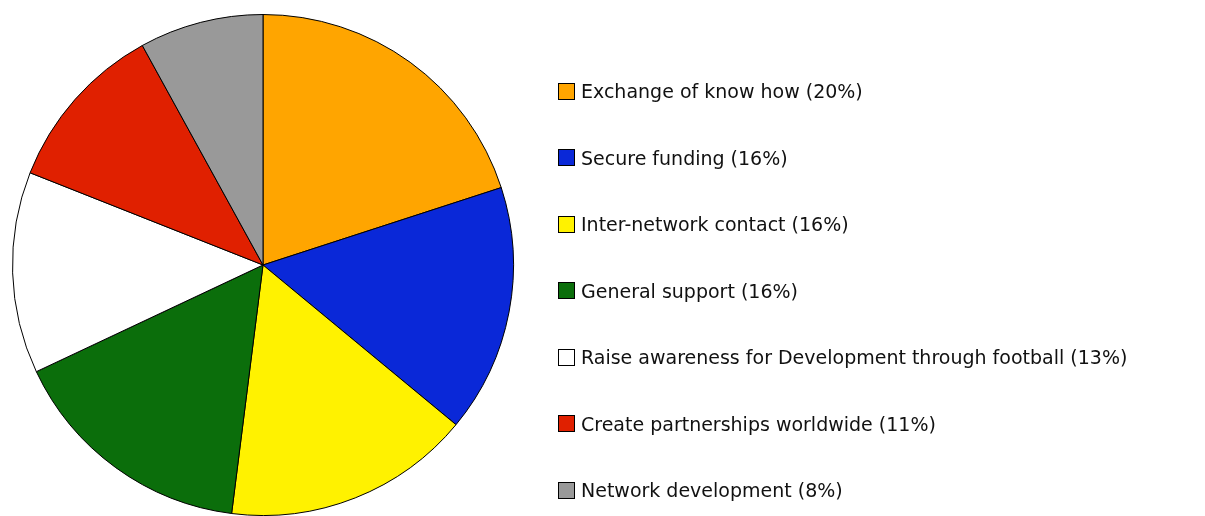 The width and height of the screenshot is (1205, 516). Describe the element at coordinates (684, 157) in the screenshot. I see `legend-label: Secure funding (16%)` at that location.